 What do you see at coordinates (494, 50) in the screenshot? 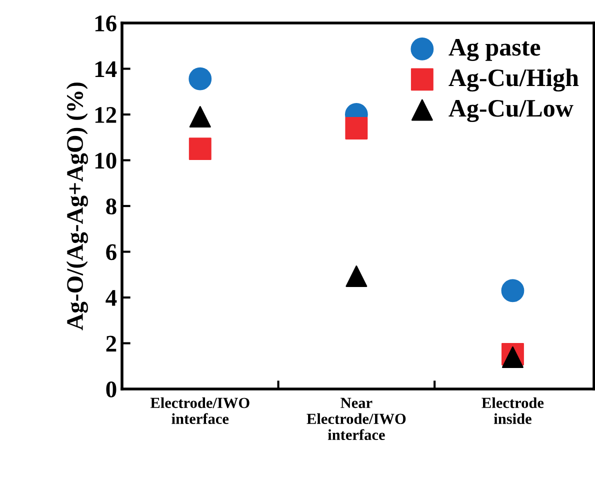
I see `legend-label: Ag paste` at bounding box center [494, 50].